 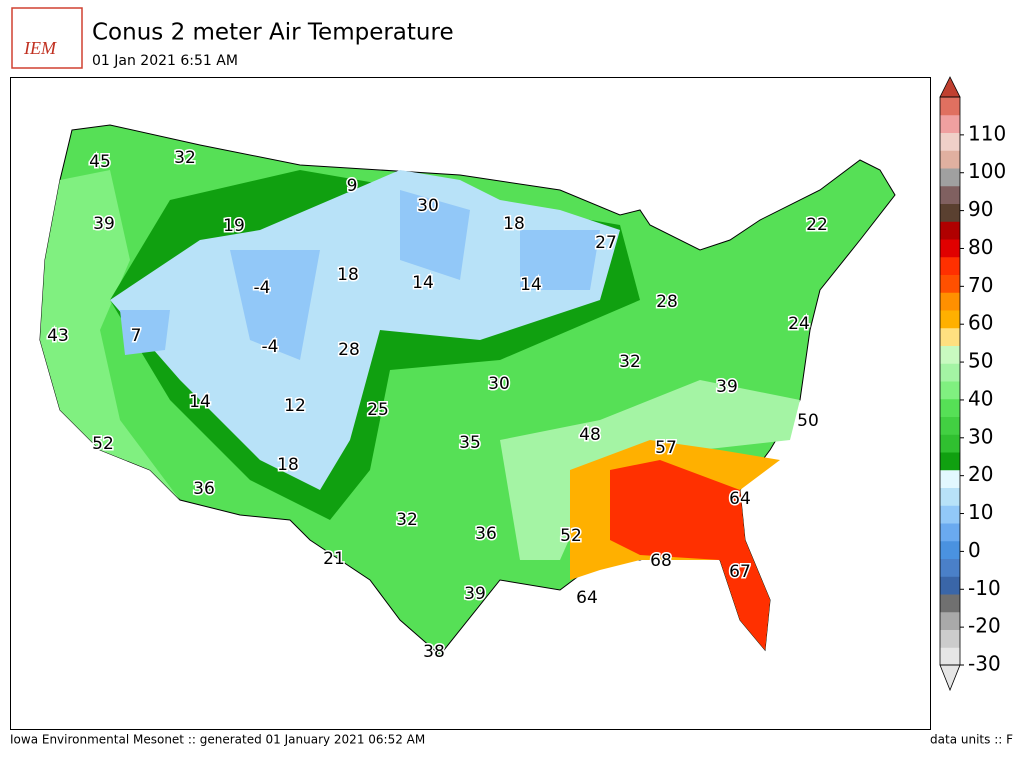 What do you see at coordinates (950, 87) in the screenshot?
I see `colorbar-over` at bounding box center [950, 87].